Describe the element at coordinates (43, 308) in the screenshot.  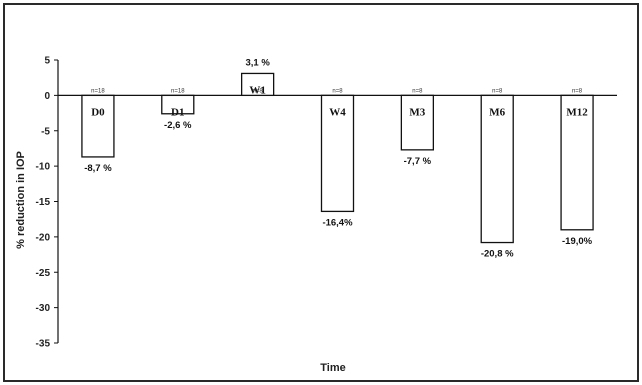
I see `y-tick-label: -30` at that location.